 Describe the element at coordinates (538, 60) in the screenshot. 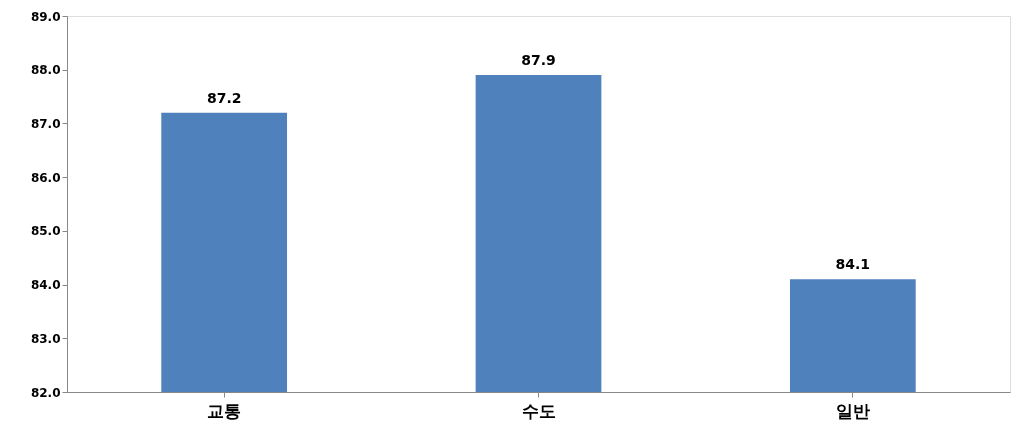

I see `data-label: 87.9` at that location.